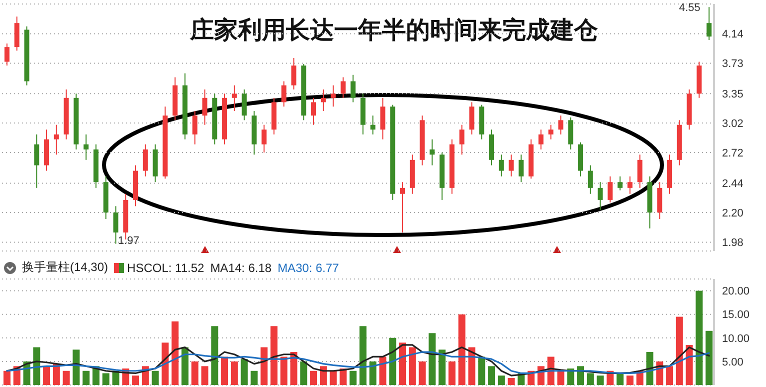 Image resolution: width=766 pixels, height=387 pixels. What do you see at coordinates (733, 213) in the screenshot?
I see `y-tick-label: 2.20` at bounding box center [733, 213].